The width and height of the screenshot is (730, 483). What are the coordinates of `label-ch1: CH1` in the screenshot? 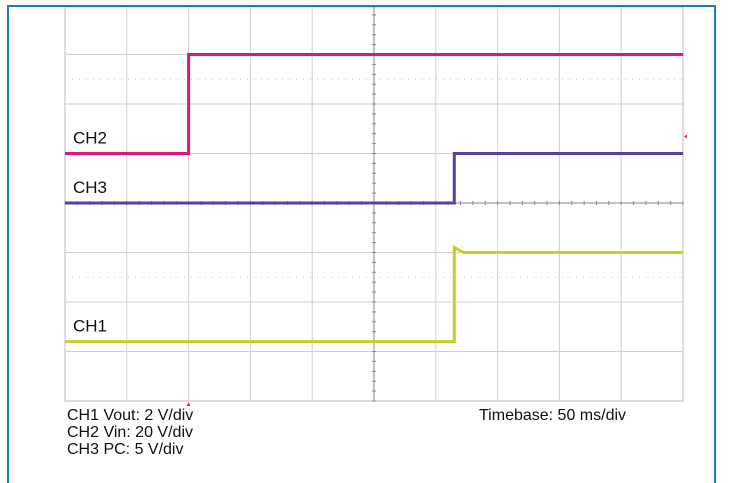 It's located at (90, 326).